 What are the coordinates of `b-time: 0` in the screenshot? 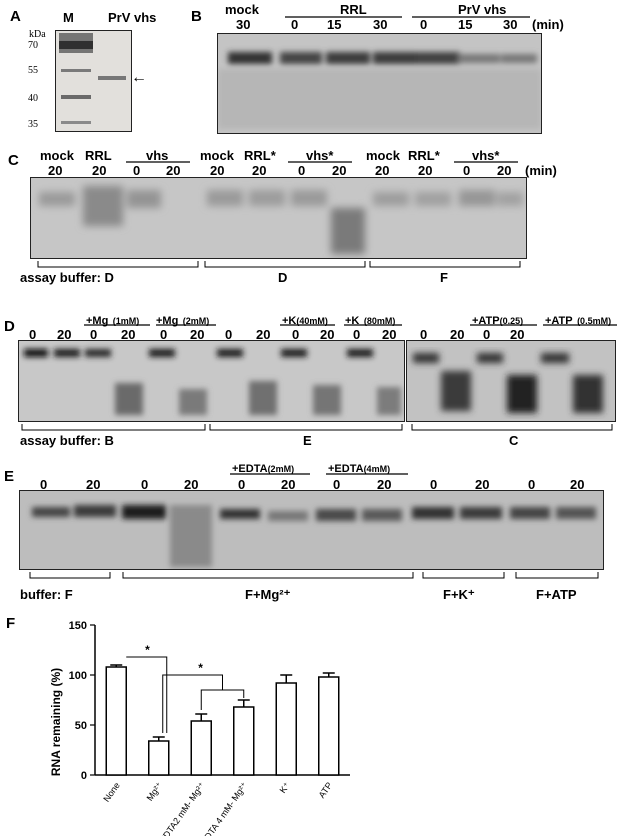 It's located at (295, 24).